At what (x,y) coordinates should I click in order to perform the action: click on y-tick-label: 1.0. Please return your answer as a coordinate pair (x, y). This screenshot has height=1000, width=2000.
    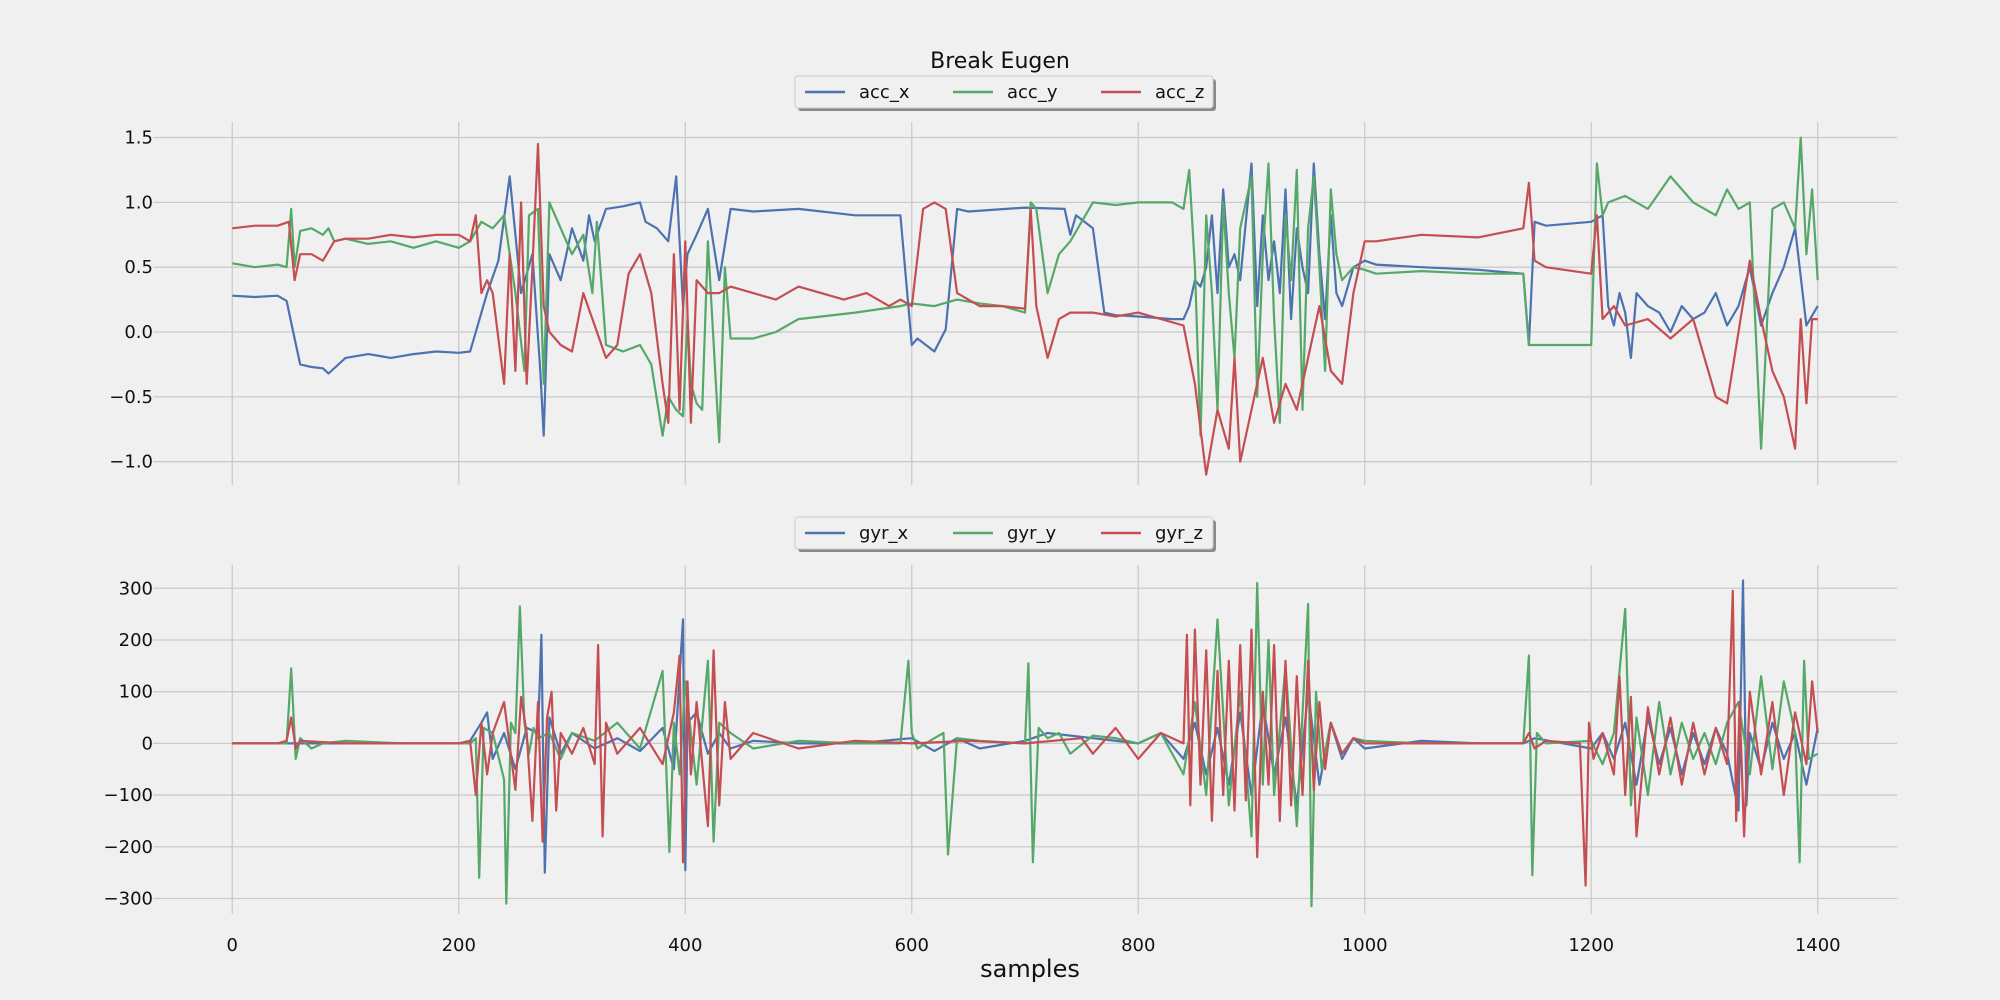
    Looking at the image, I should click on (138, 202).